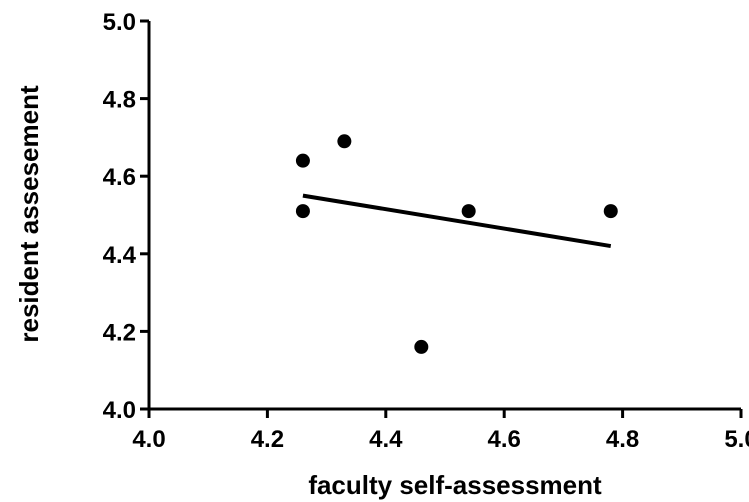 The height and width of the screenshot is (502, 749). What do you see at coordinates (386, 439) in the screenshot?
I see `x-tick-label: 4.4` at bounding box center [386, 439].